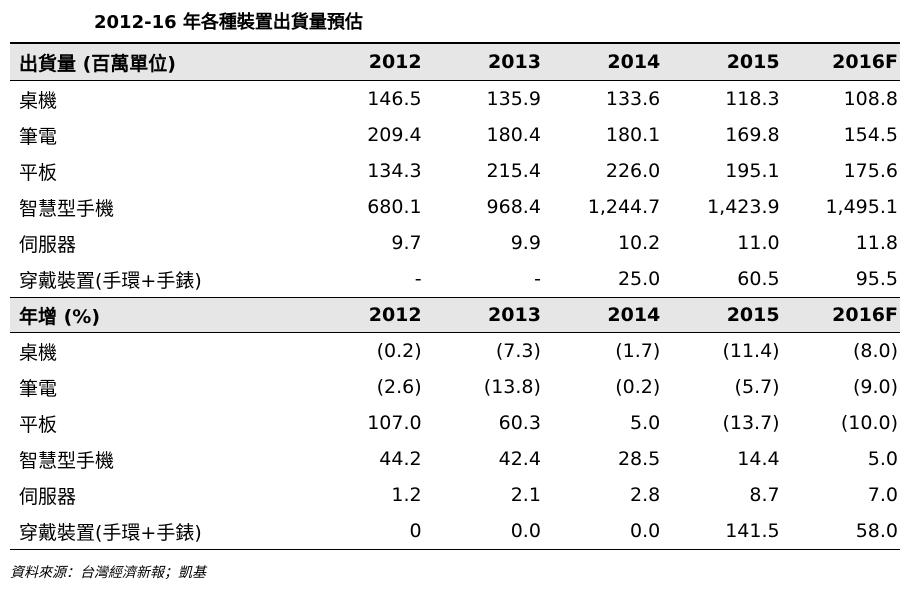 The width and height of the screenshot is (919, 589). I want to click on cell-value: 1,244.7, so click(624, 207).